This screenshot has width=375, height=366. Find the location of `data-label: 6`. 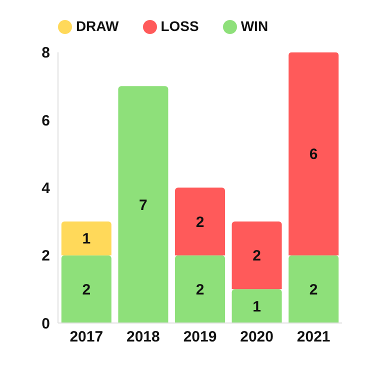

data-label: 6 is located at coordinates (313, 155).